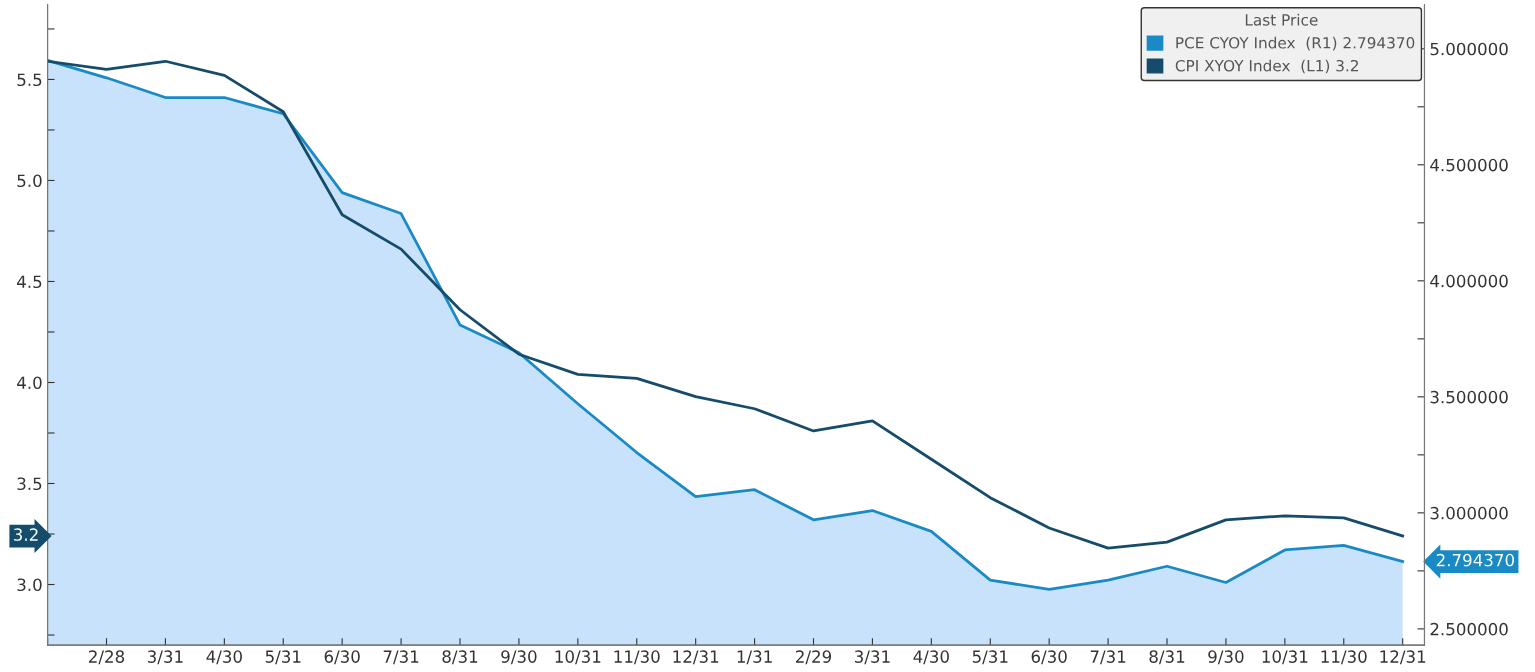  I want to click on legend-title: Last Price, so click(1281, 19).